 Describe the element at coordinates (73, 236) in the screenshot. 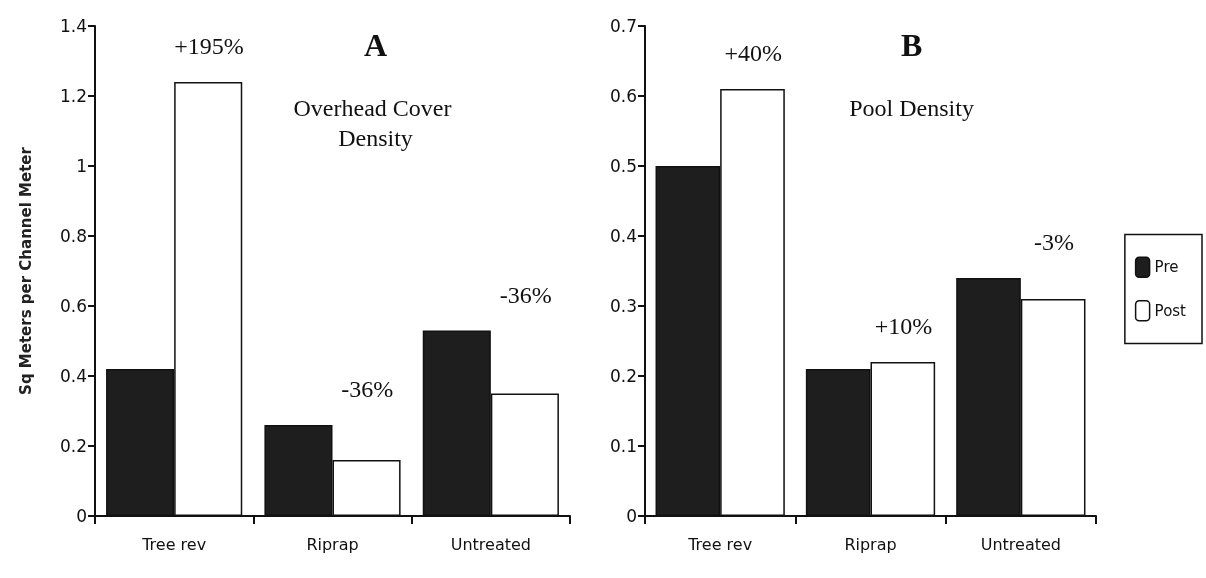

I see `y-tick-label: 0.8` at that location.